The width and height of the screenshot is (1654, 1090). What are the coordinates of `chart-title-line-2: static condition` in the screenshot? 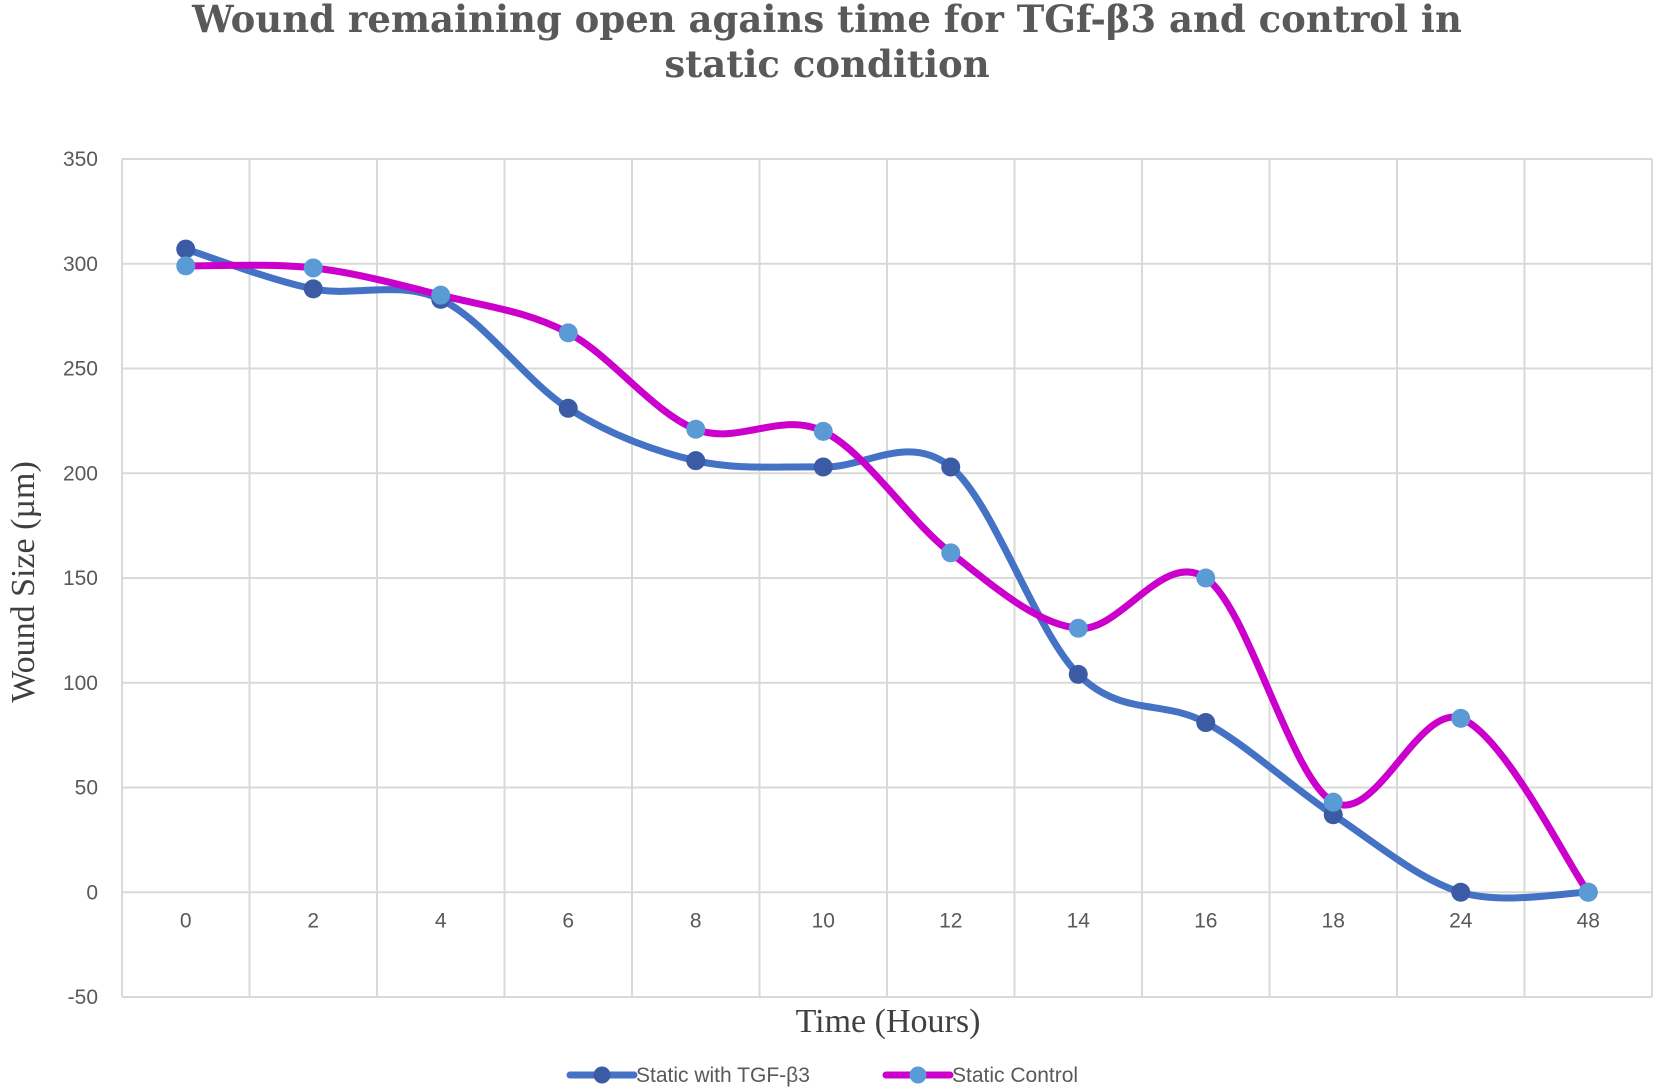 It's located at (826, 64).